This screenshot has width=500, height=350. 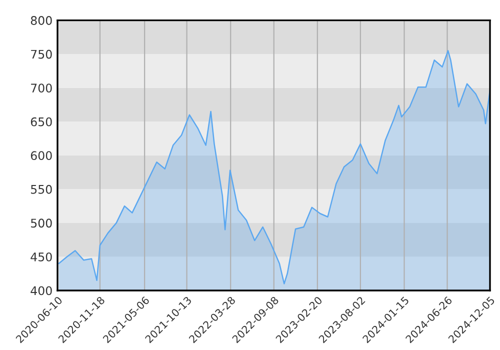 I want to click on y-tick-label: 500, so click(x=41, y=223).